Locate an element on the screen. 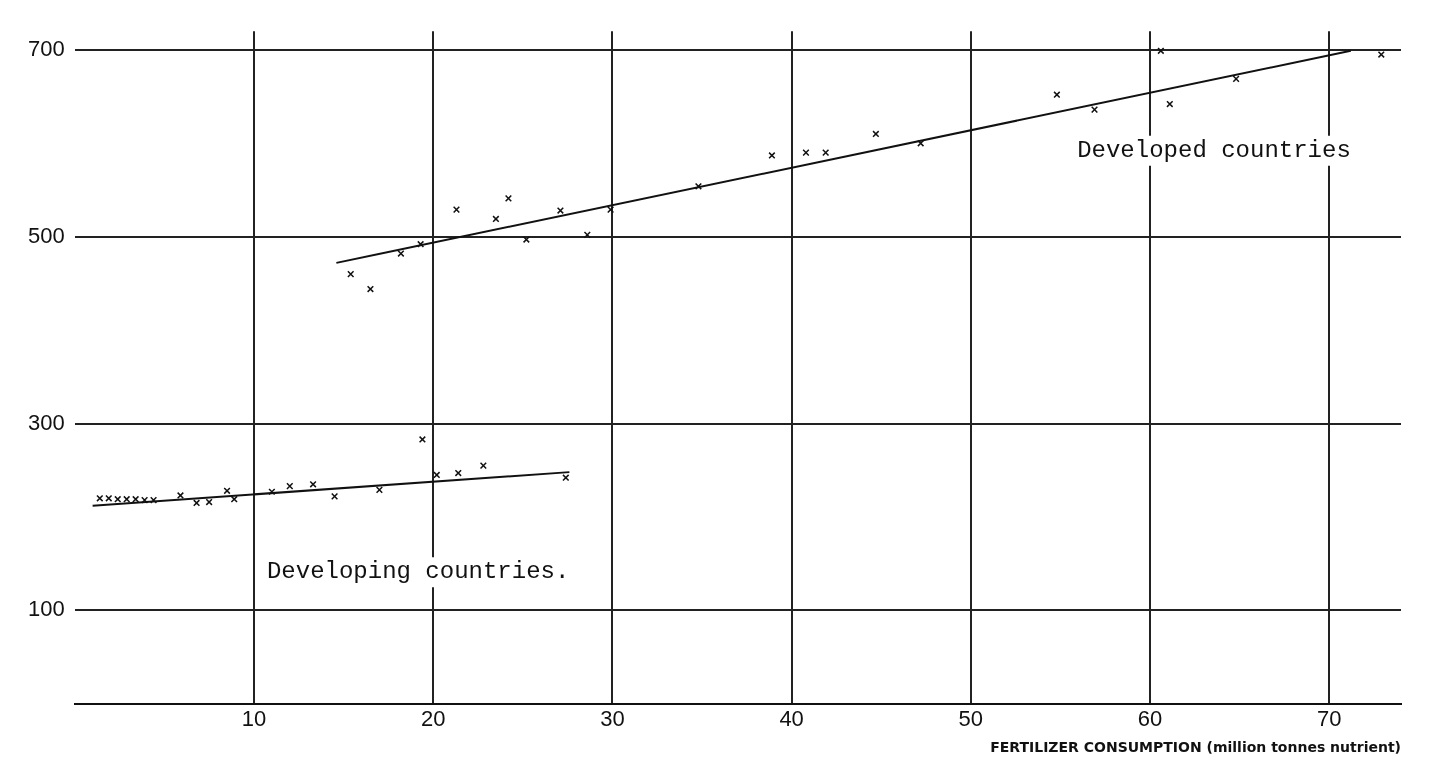  x-tick-label: 20 is located at coordinates (433, 719).